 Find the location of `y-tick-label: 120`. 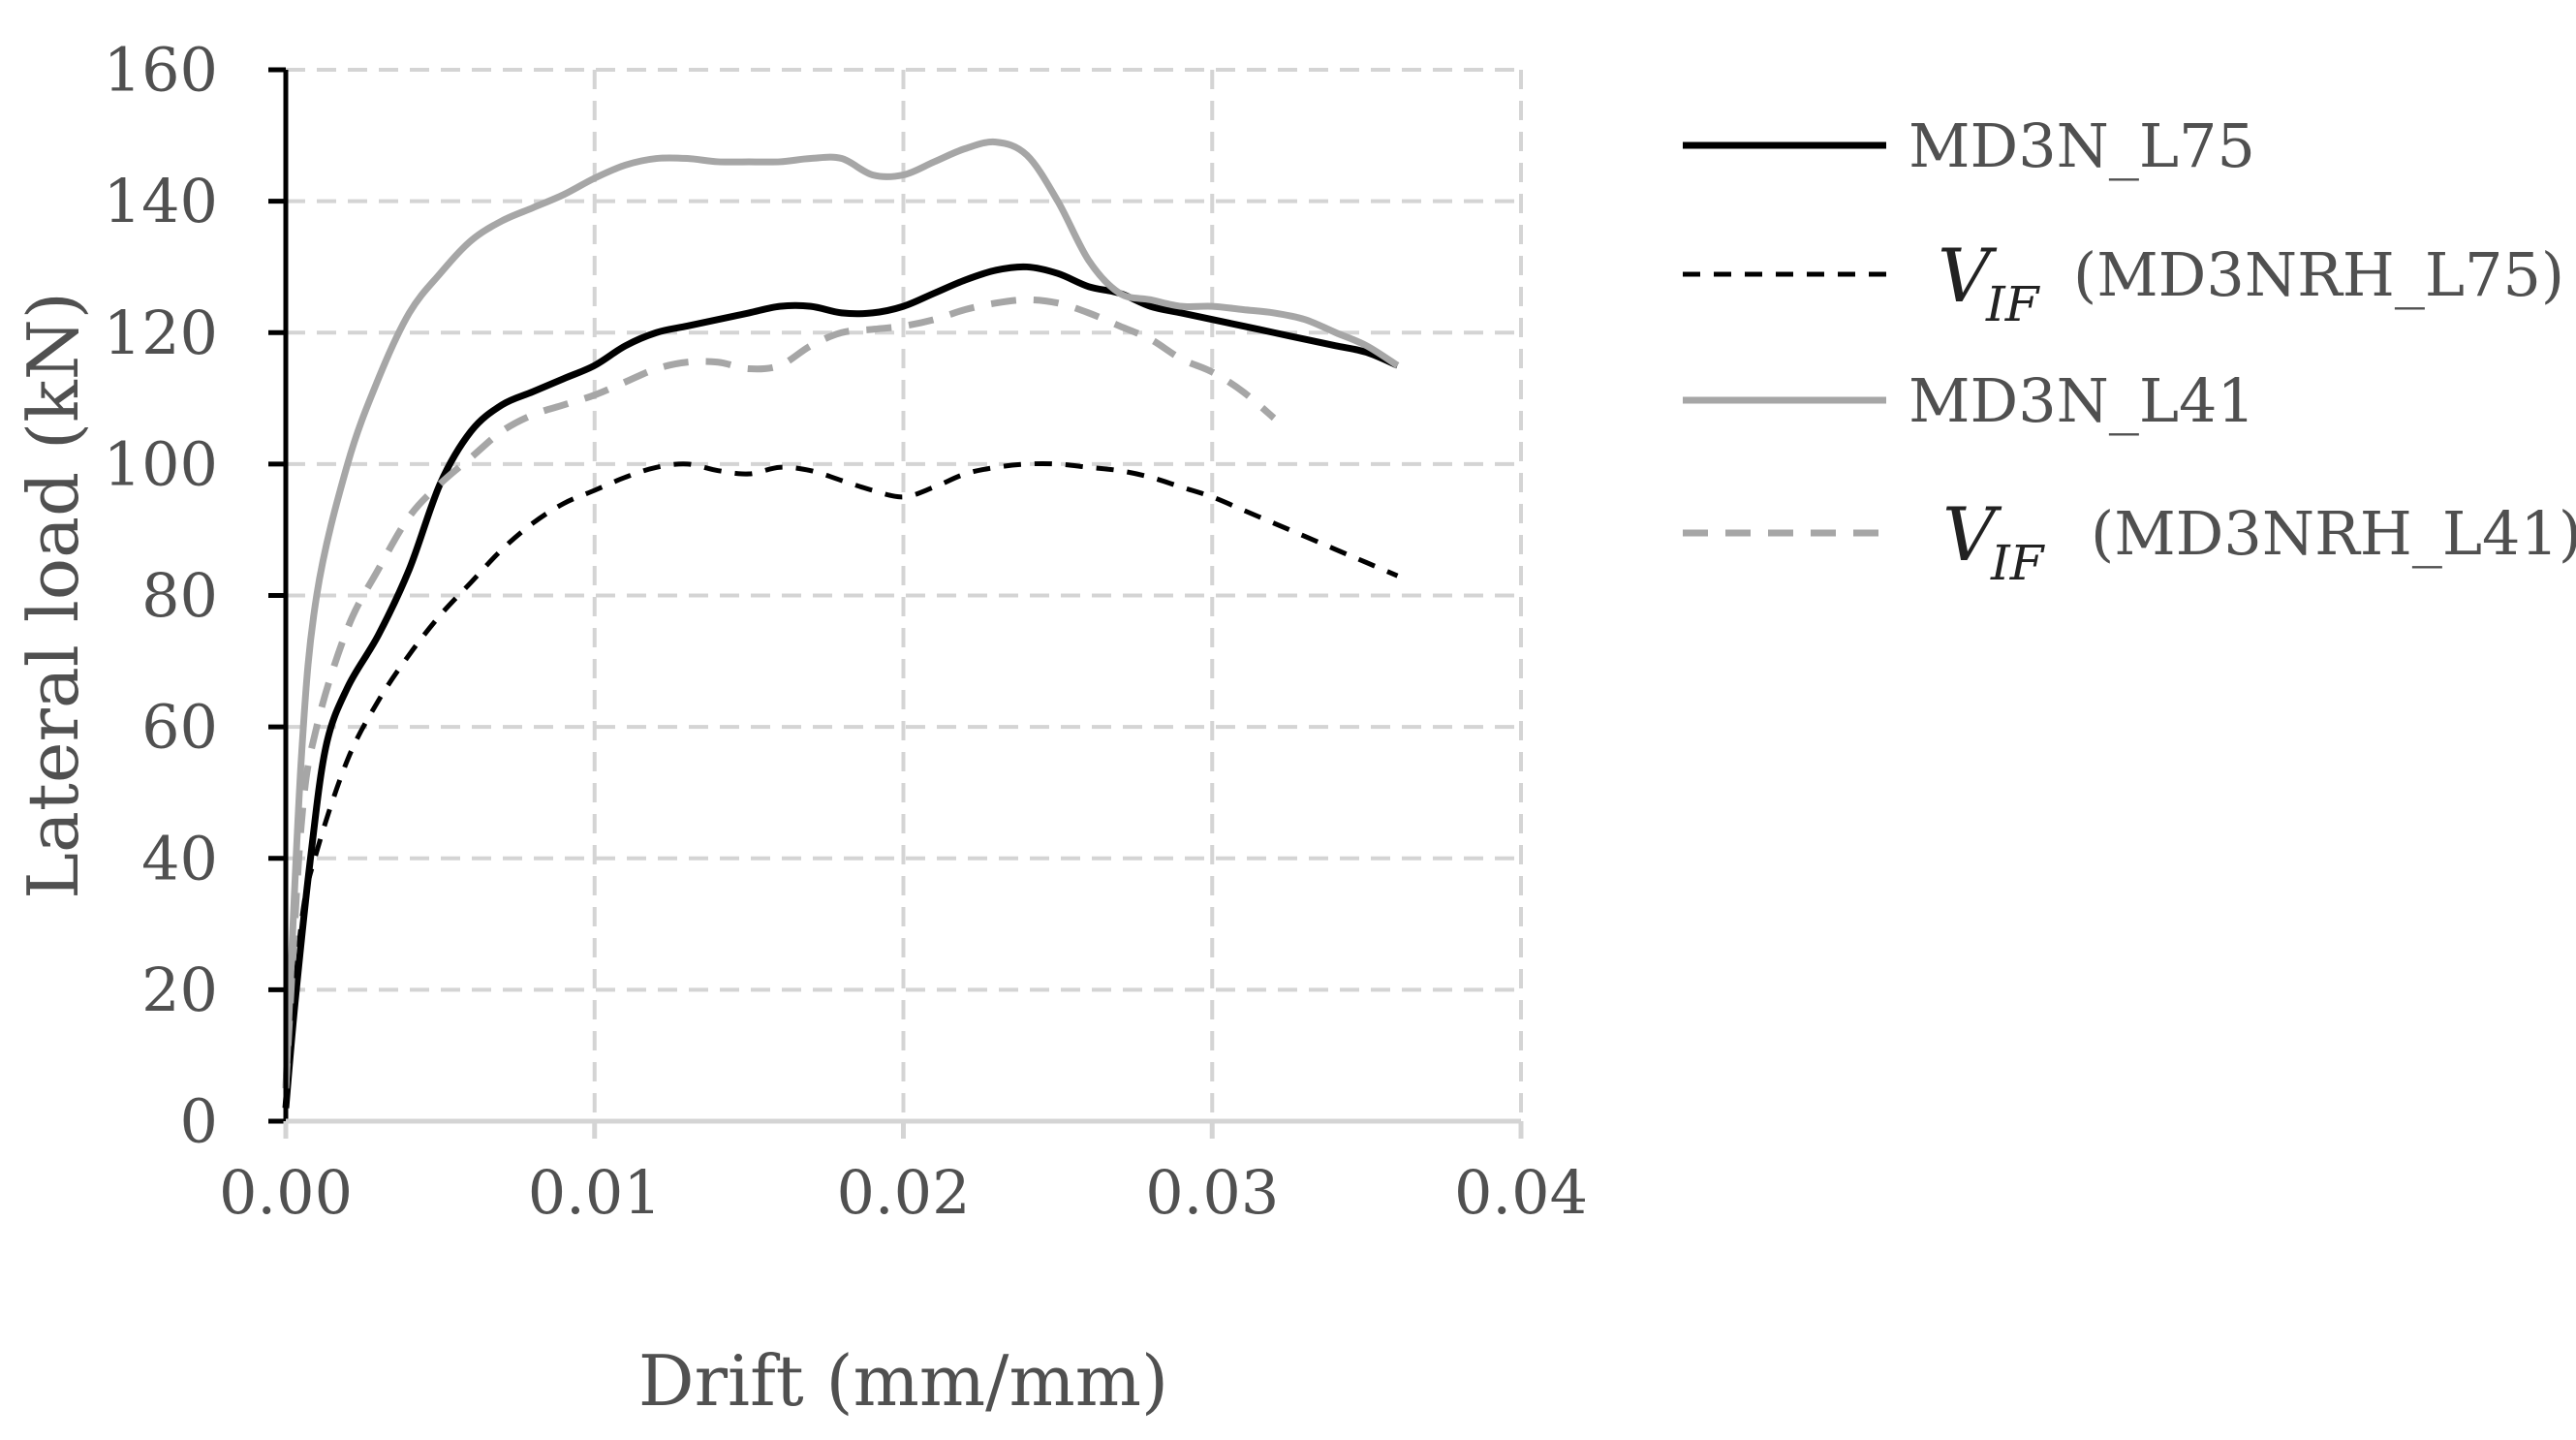

y-tick-label: 120 is located at coordinates (161, 333).